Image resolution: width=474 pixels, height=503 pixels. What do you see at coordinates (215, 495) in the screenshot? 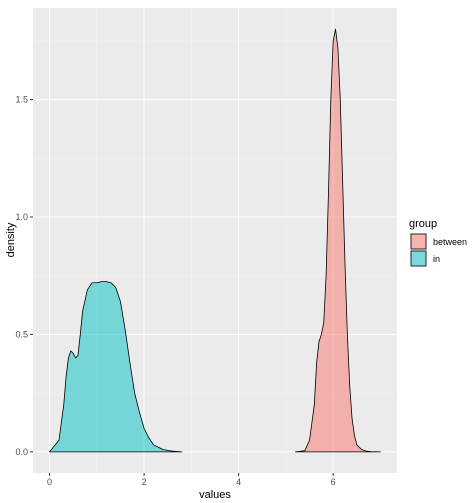
I see `x-axis-title: values` at bounding box center [215, 495].